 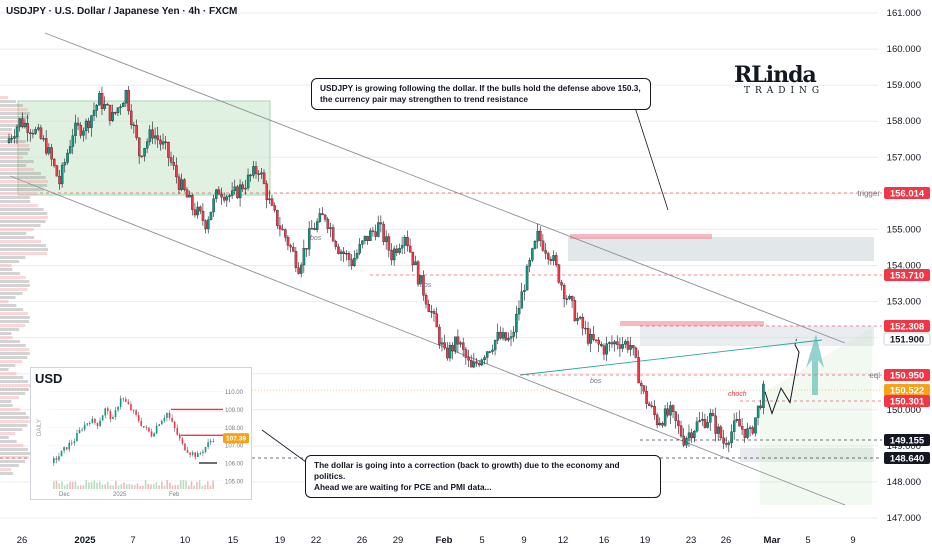 I want to click on price-level-value: 156.014, so click(x=907, y=194).